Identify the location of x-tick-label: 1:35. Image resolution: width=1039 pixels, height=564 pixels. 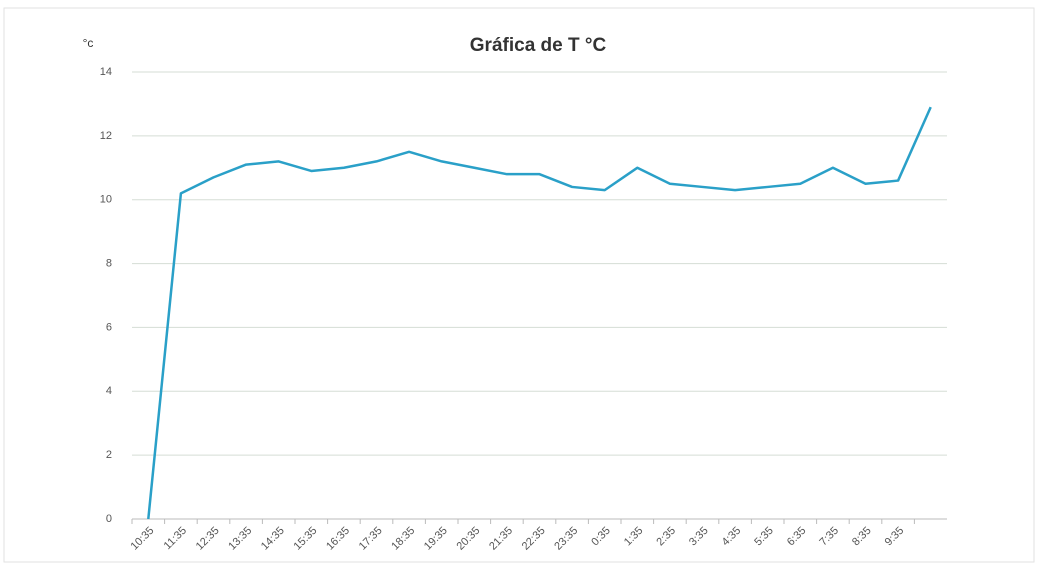
(634, 537).